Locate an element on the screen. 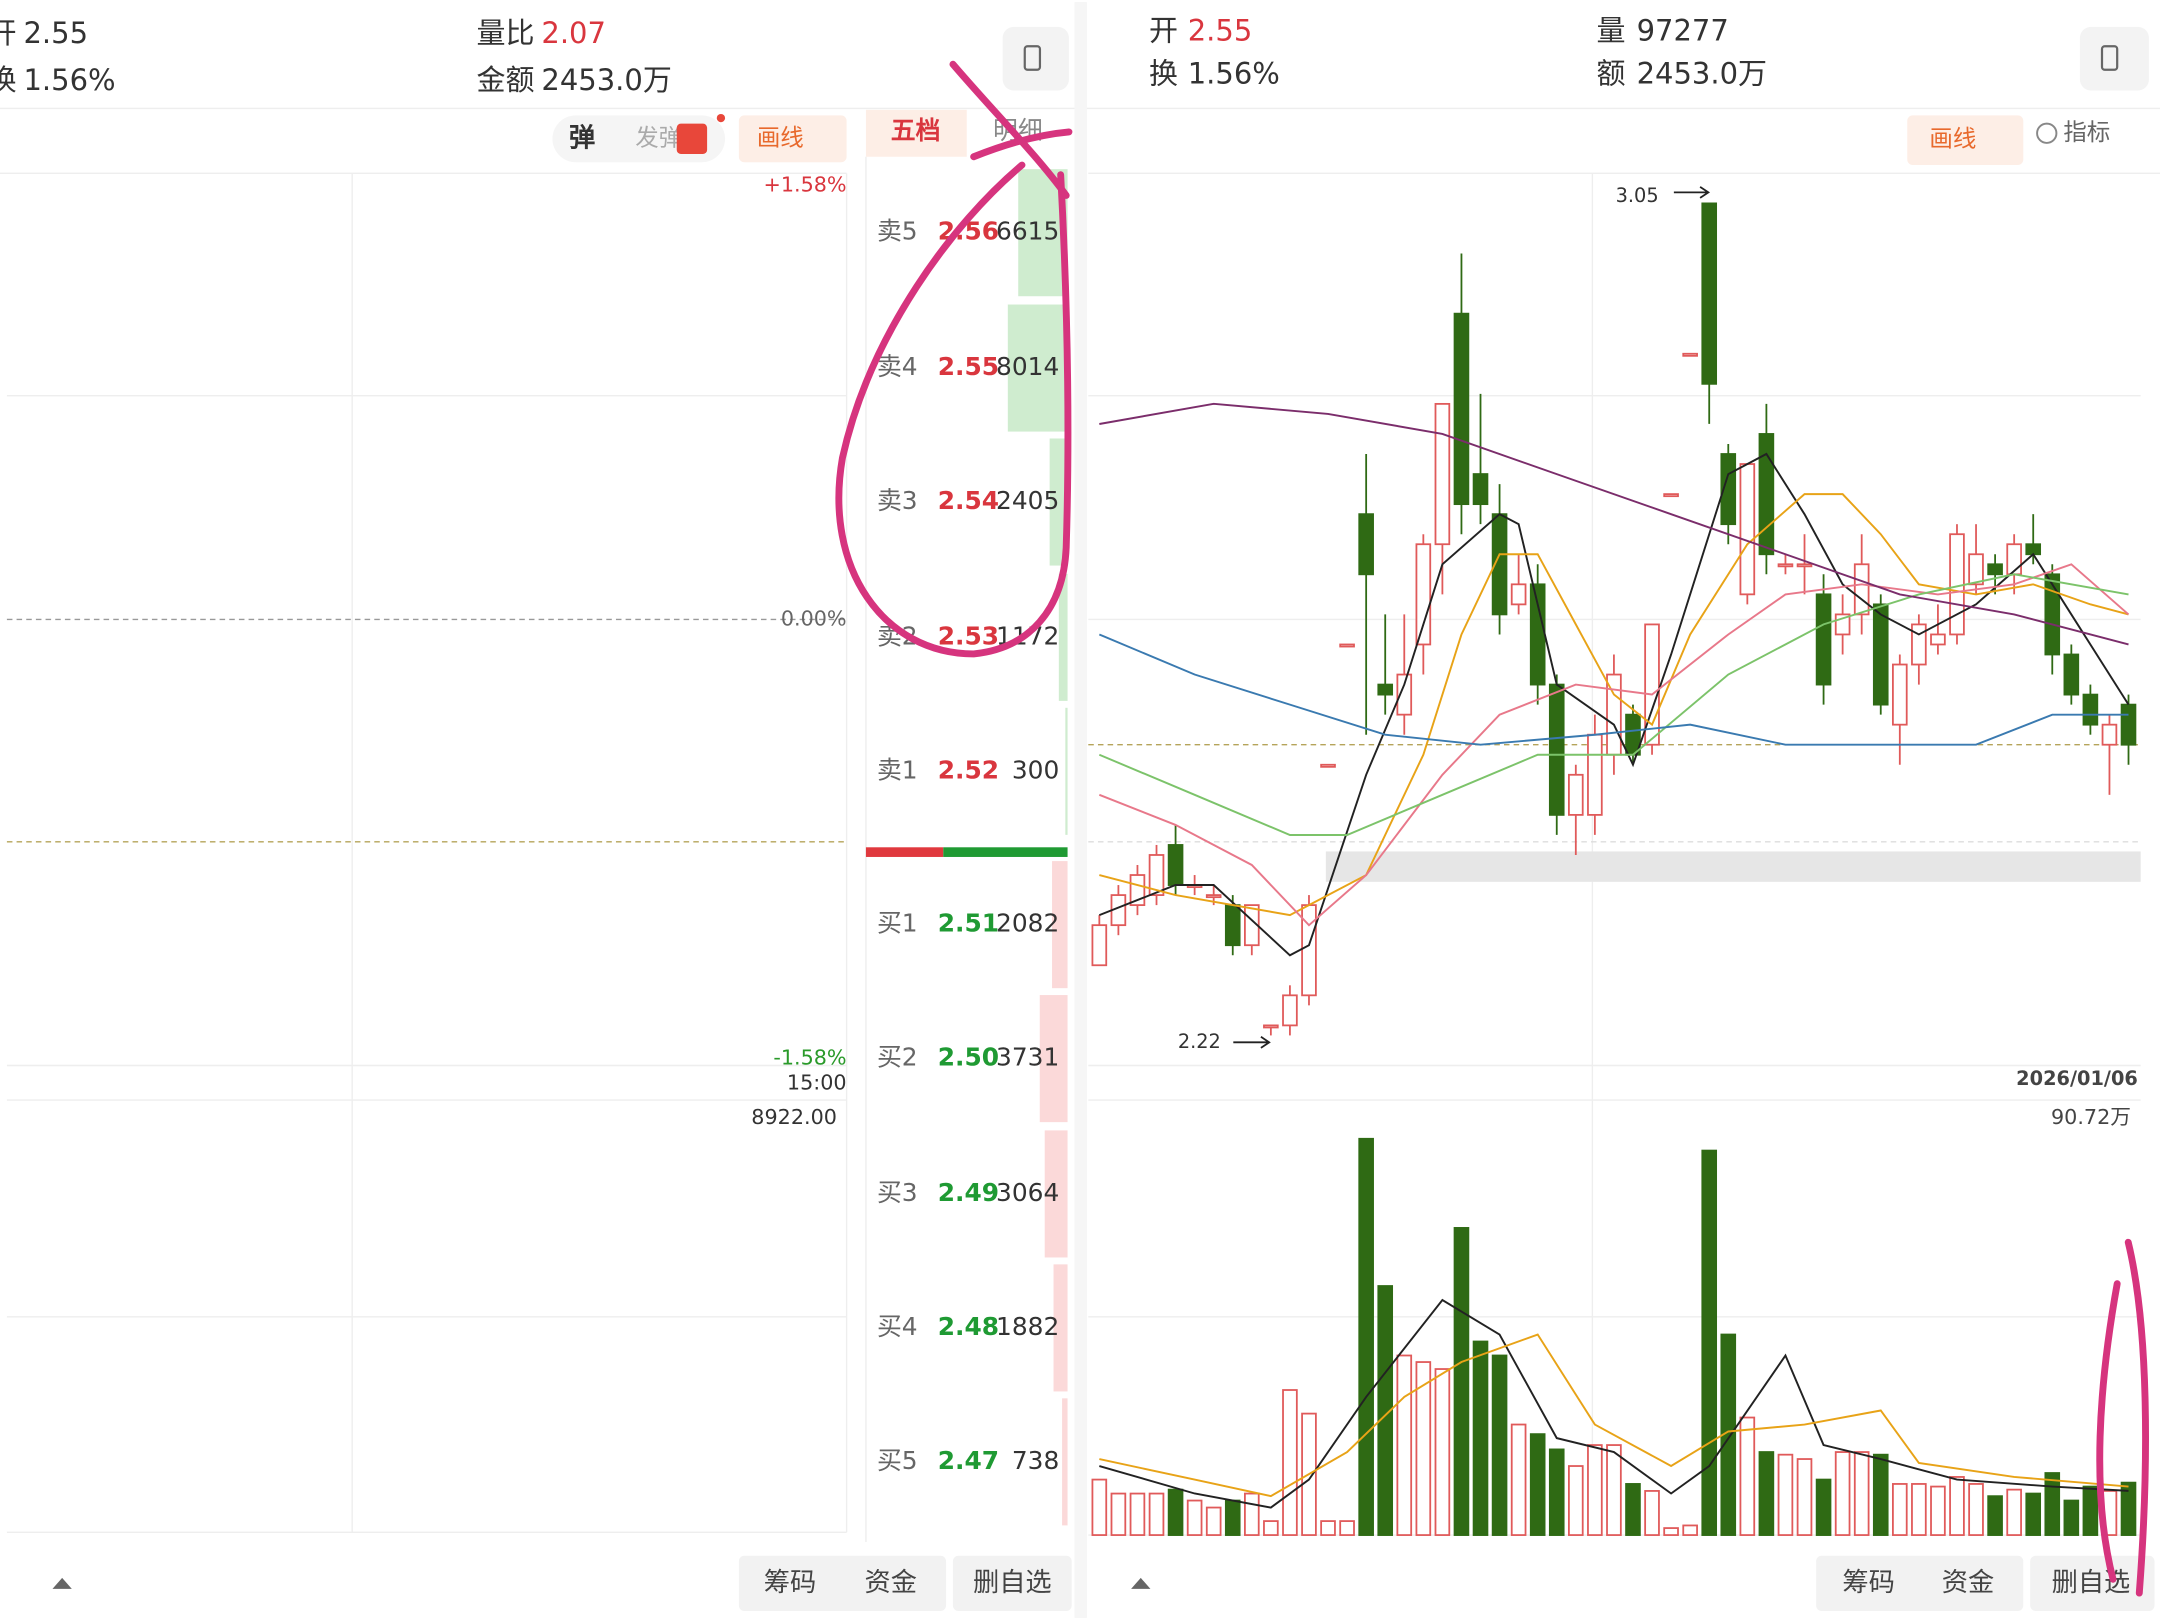  book-volume: 2082 is located at coordinates (1027, 923).